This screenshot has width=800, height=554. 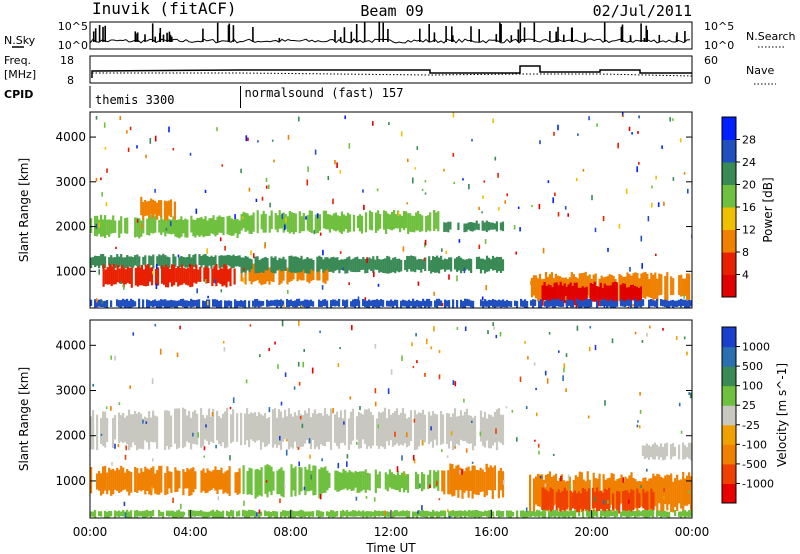 I want to click on nsky-label: N.Sky, so click(x=20, y=40).